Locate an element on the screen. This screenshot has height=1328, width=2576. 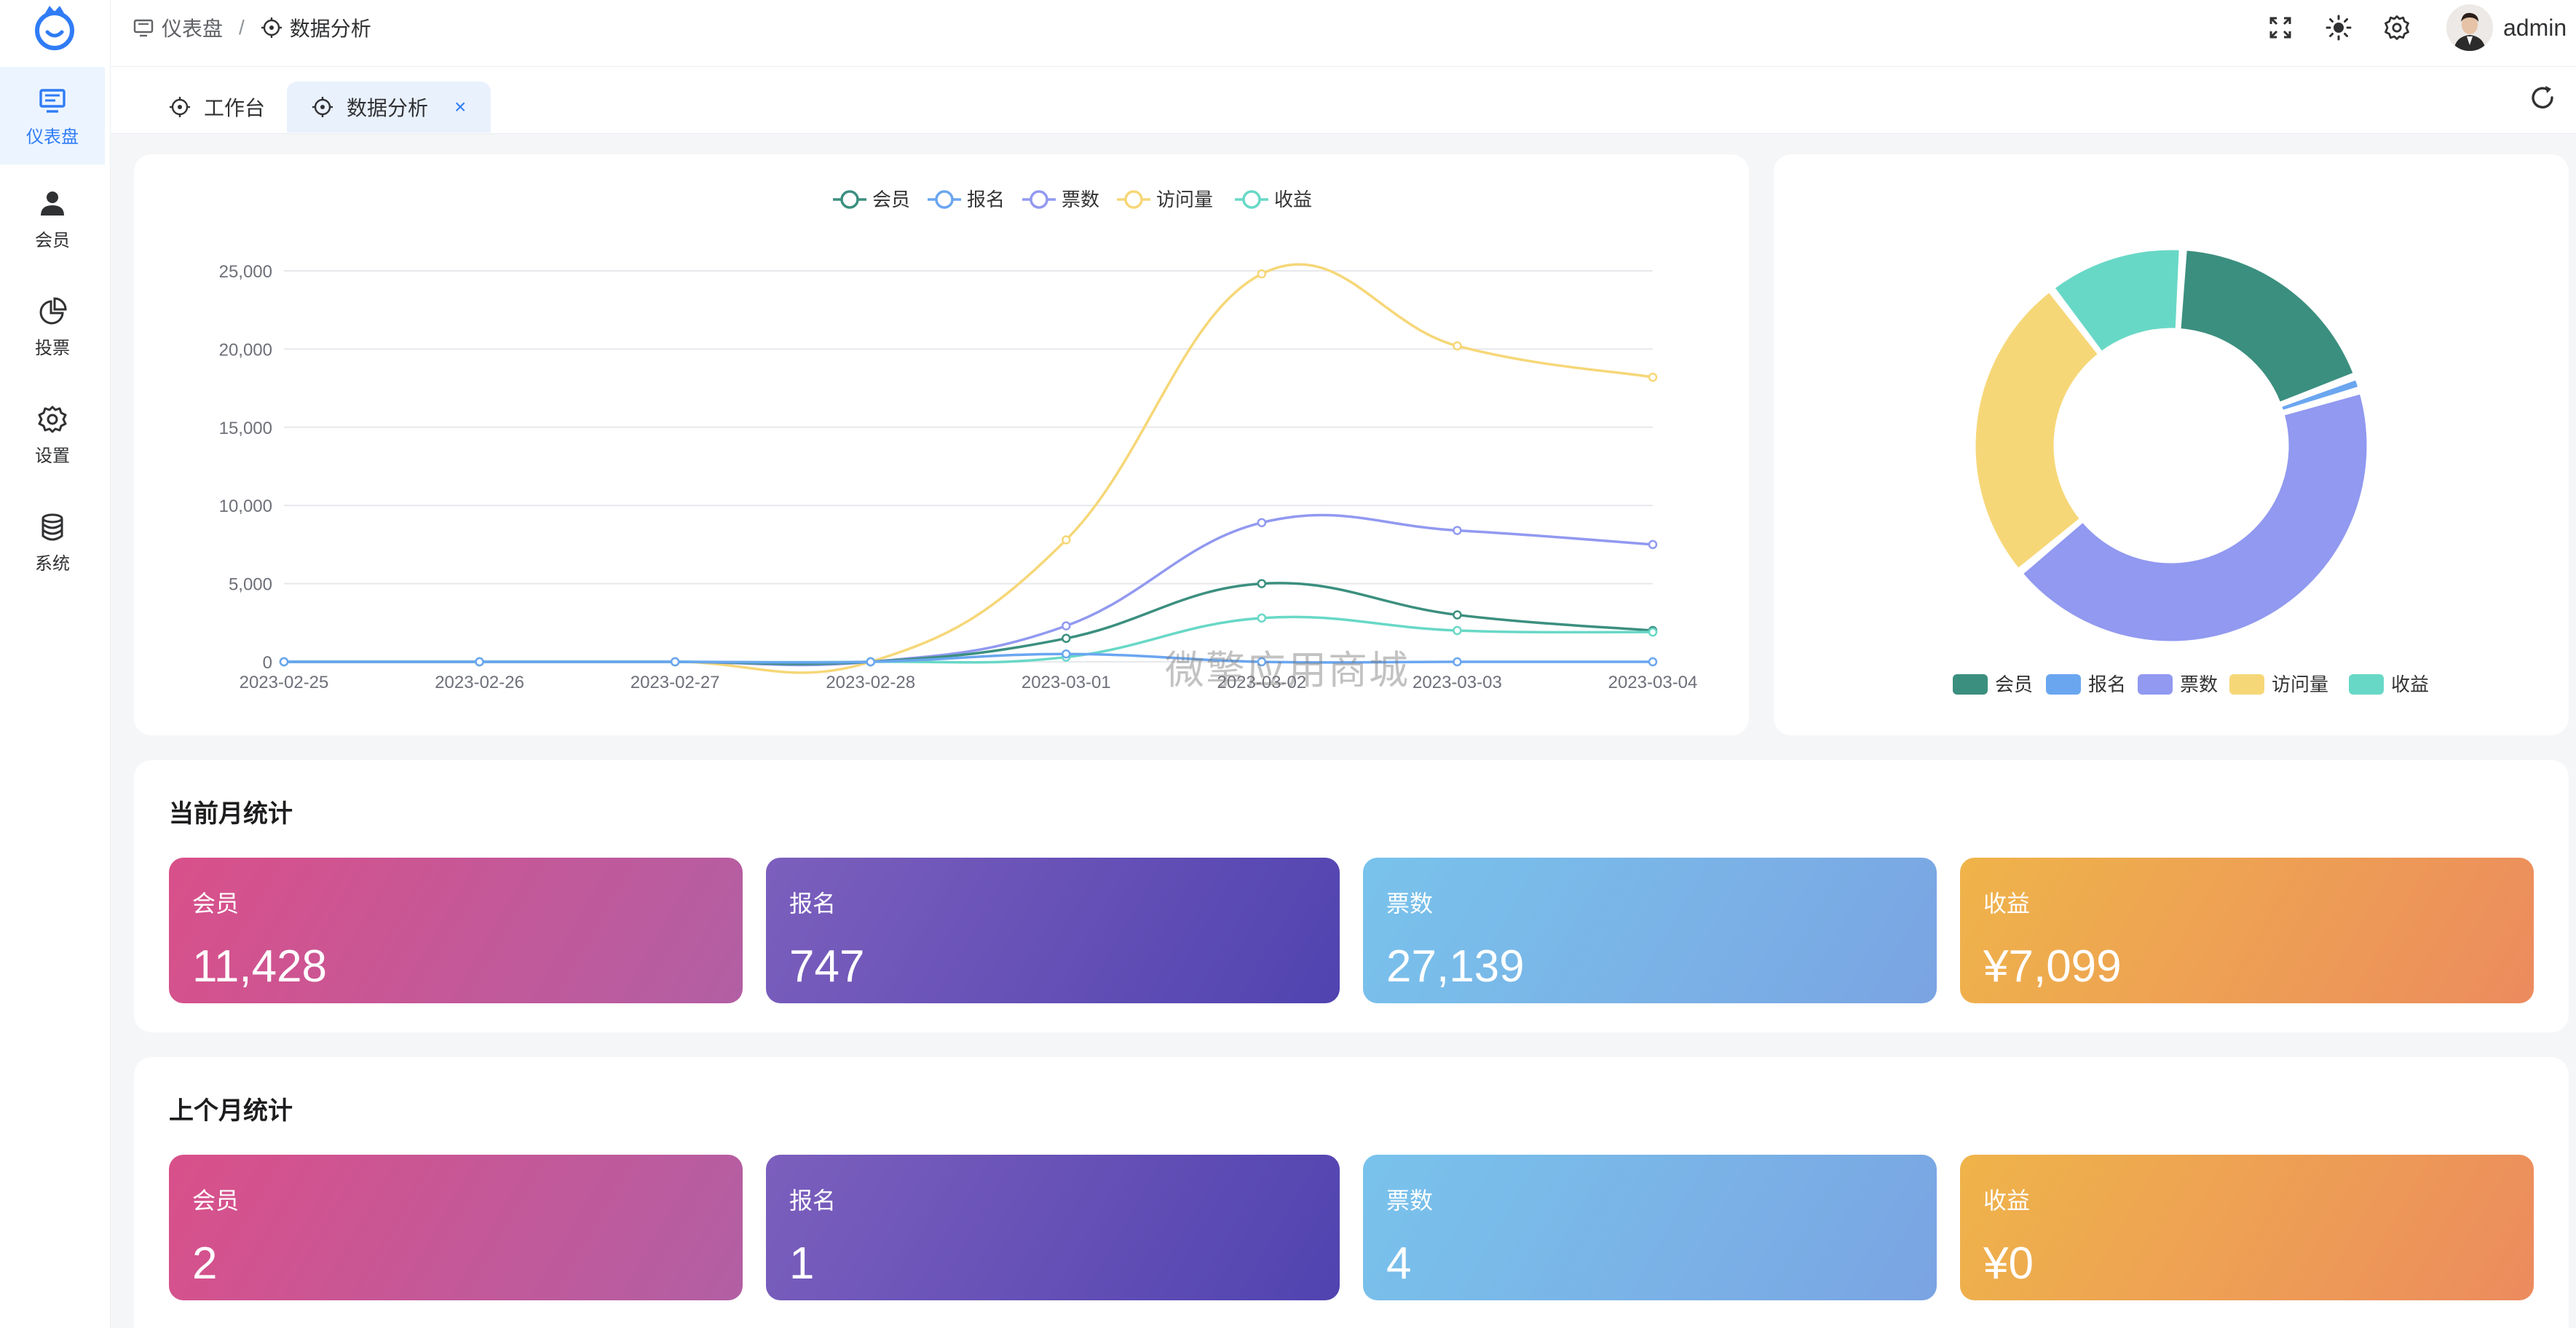
breadcrumb-current: 数据分析 is located at coordinates (330, 29).